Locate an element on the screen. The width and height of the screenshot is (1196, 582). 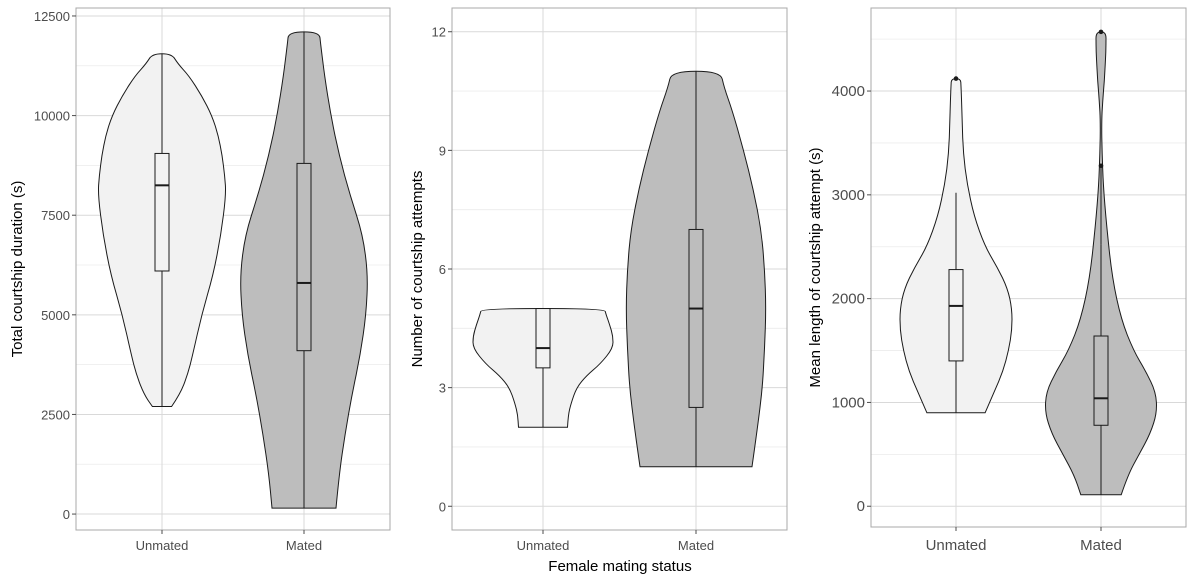
y-tick-label: 10000 is located at coordinates (52, 116).